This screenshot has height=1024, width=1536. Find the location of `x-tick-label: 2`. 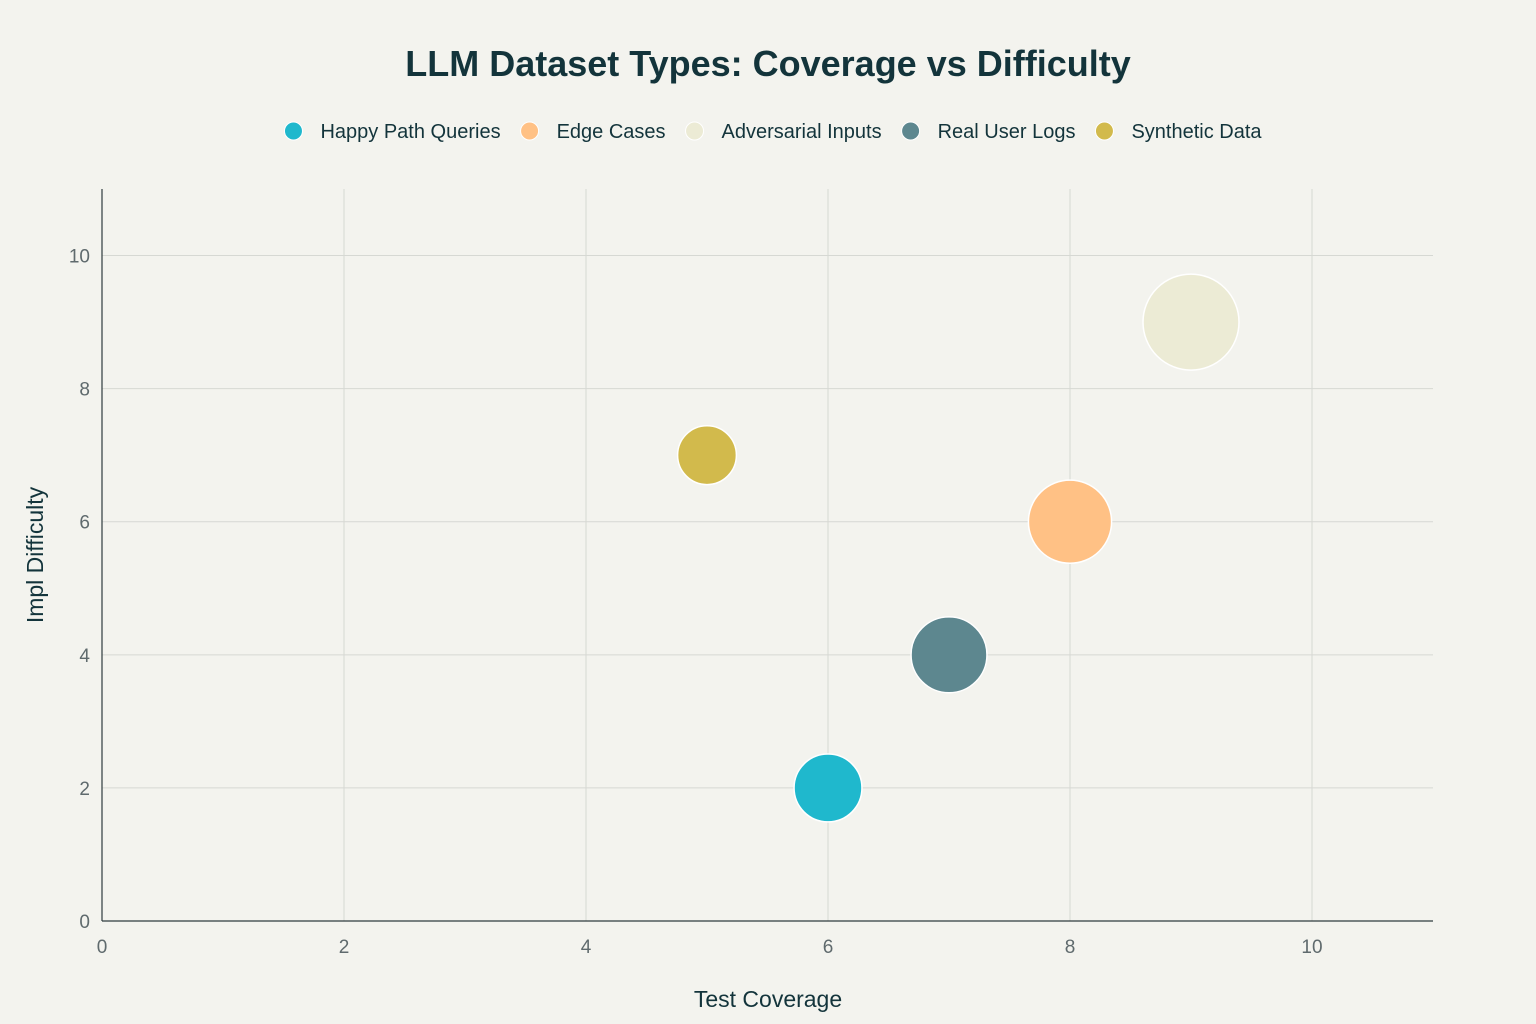

x-tick-label: 2 is located at coordinates (344, 947).